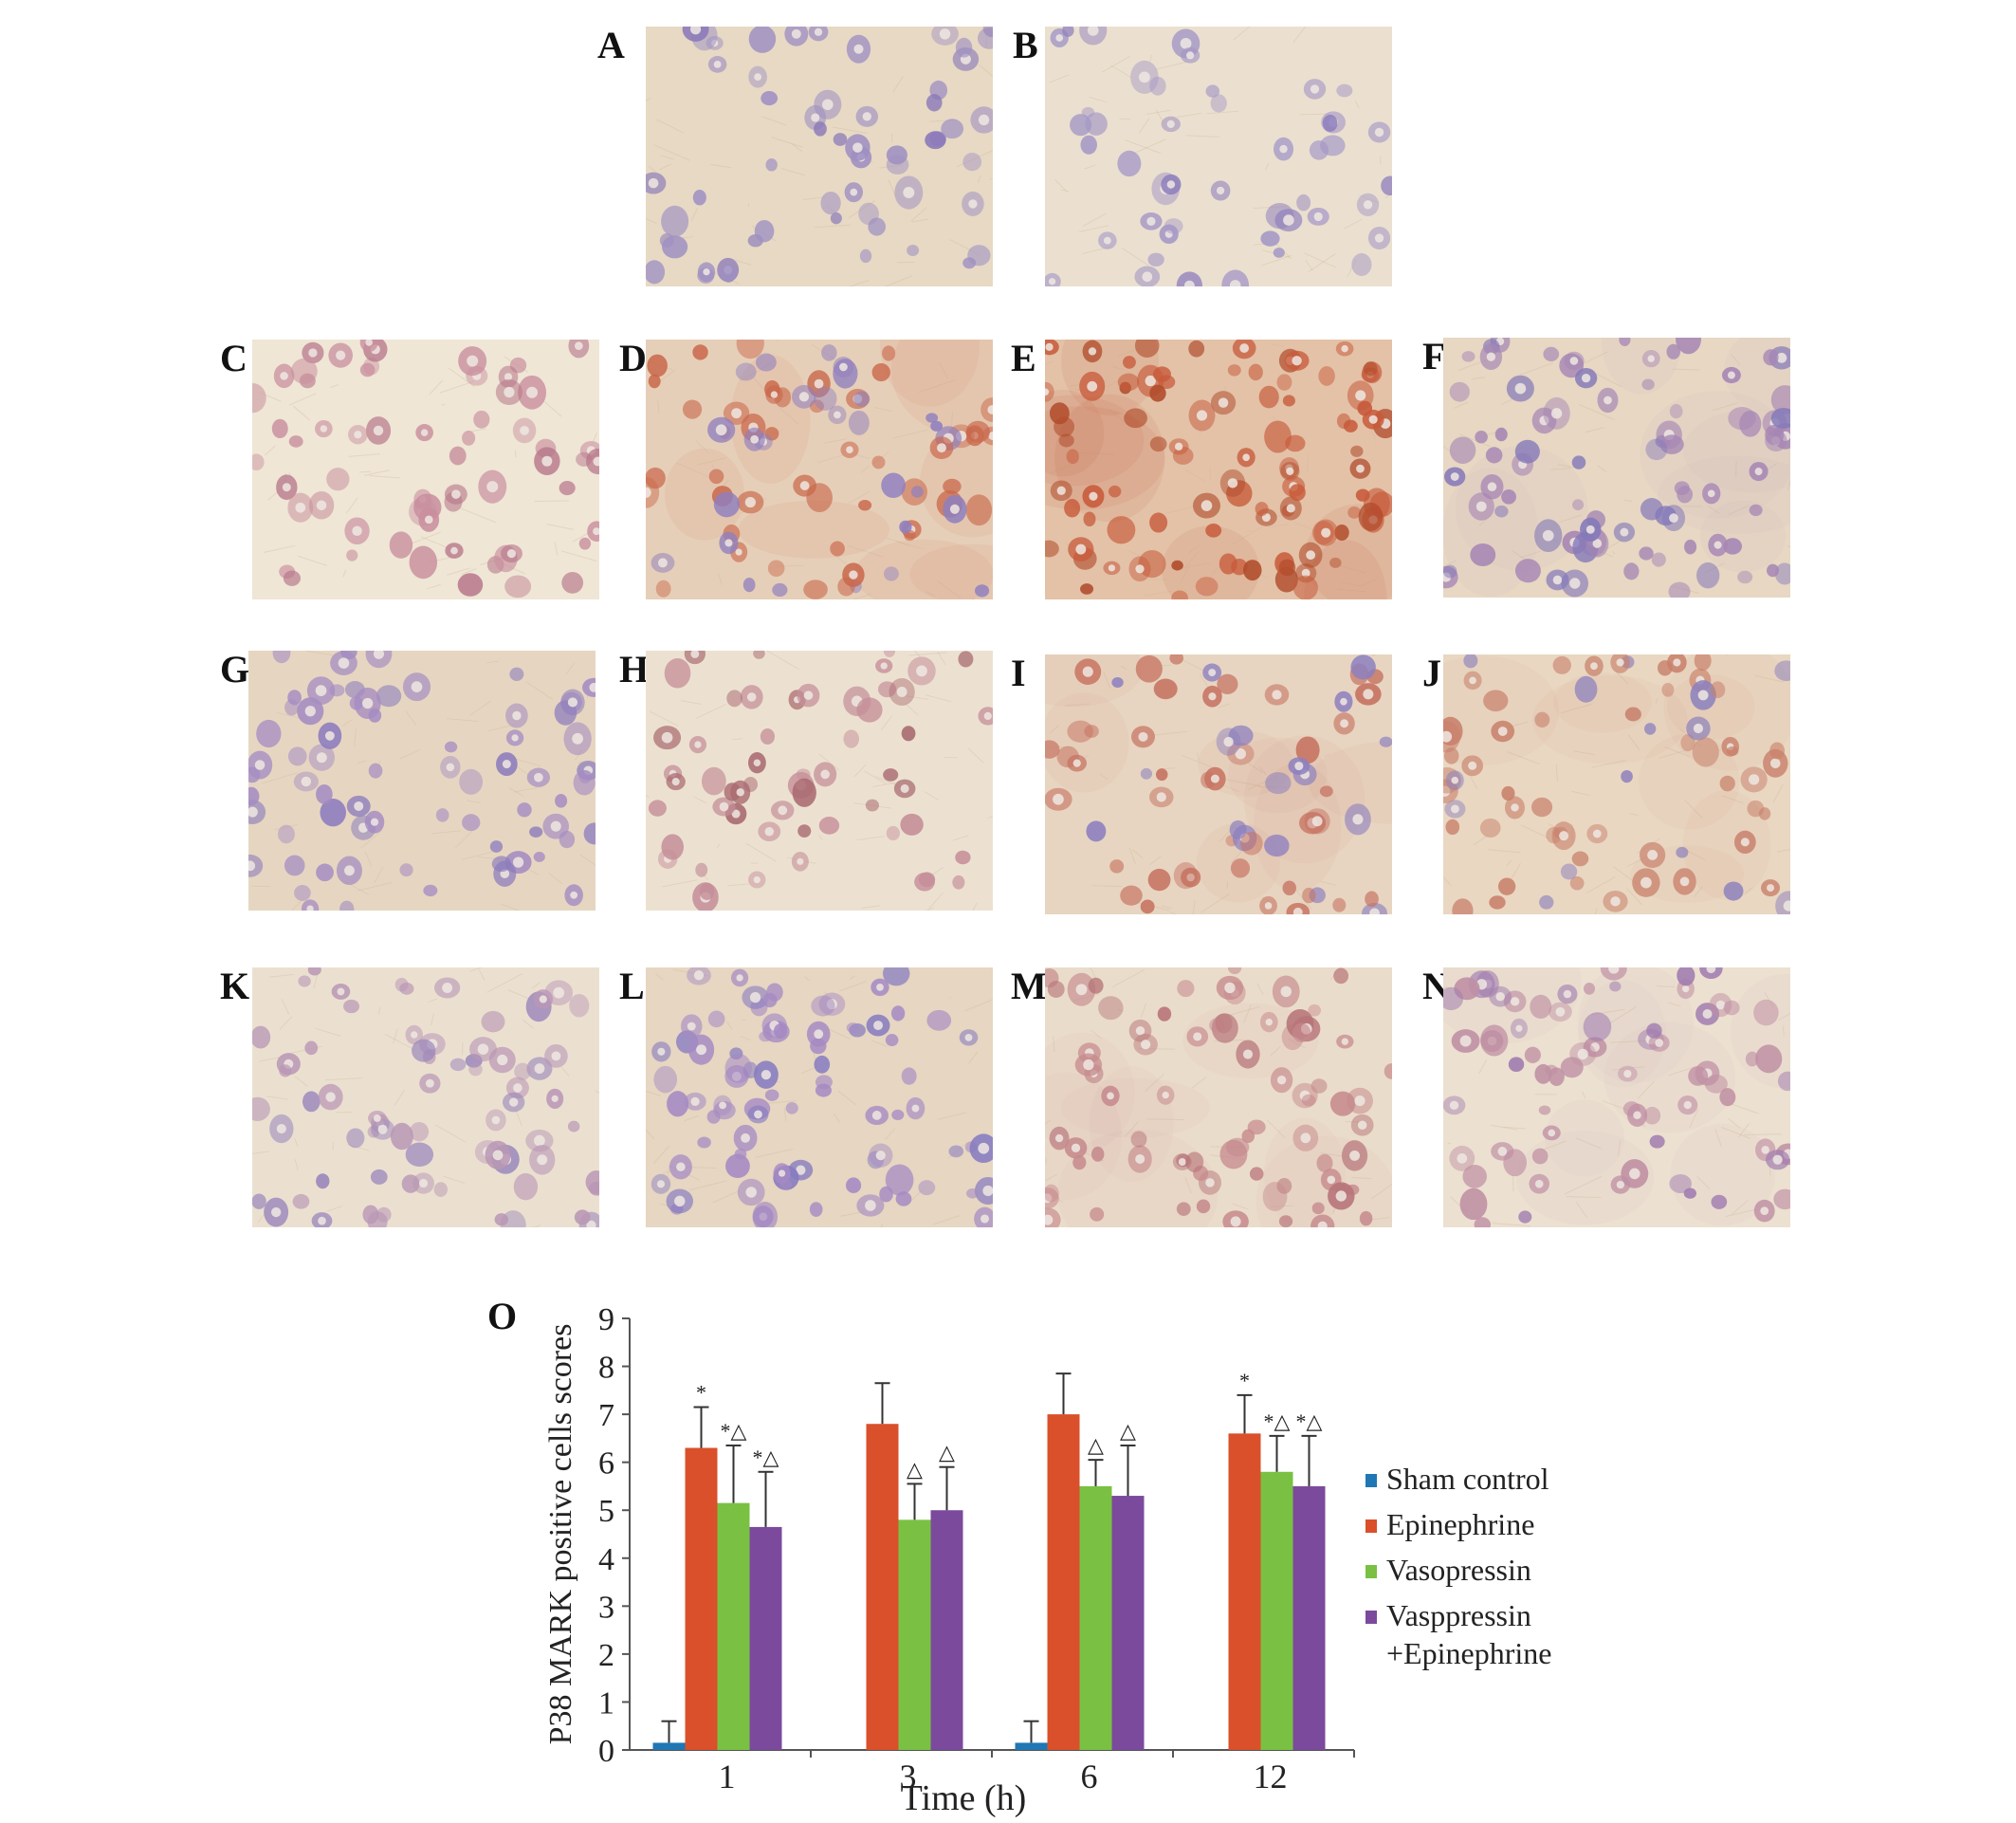  What do you see at coordinates (1434, 356) in the screenshot?
I see `panel-label-f: F` at bounding box center [1434, 356].